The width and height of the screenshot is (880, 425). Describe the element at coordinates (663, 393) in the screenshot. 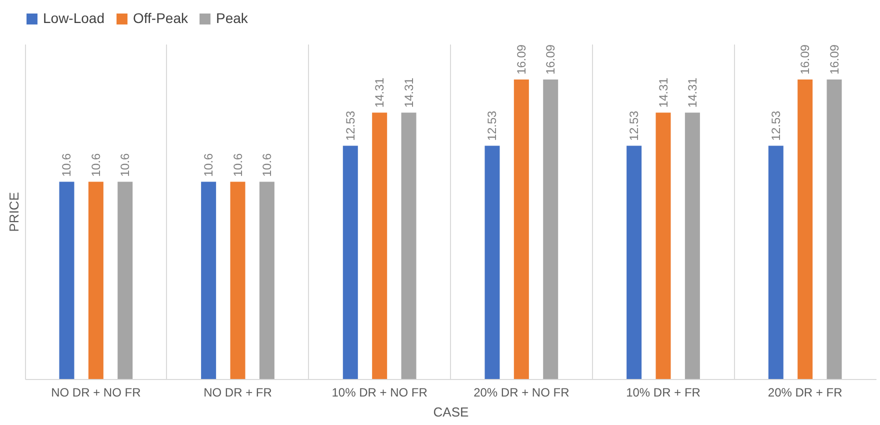

I see `x-tick-label: 10% DR + FR` at that location.